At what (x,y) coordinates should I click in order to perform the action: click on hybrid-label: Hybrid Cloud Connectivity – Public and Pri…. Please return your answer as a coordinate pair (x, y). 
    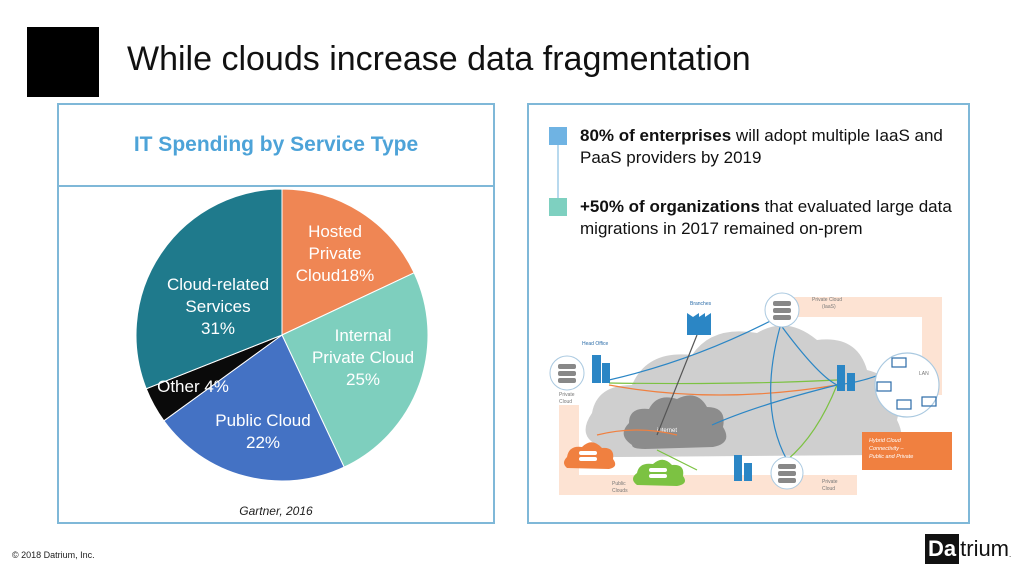
    Looking at the image, I should click on (891, 449).